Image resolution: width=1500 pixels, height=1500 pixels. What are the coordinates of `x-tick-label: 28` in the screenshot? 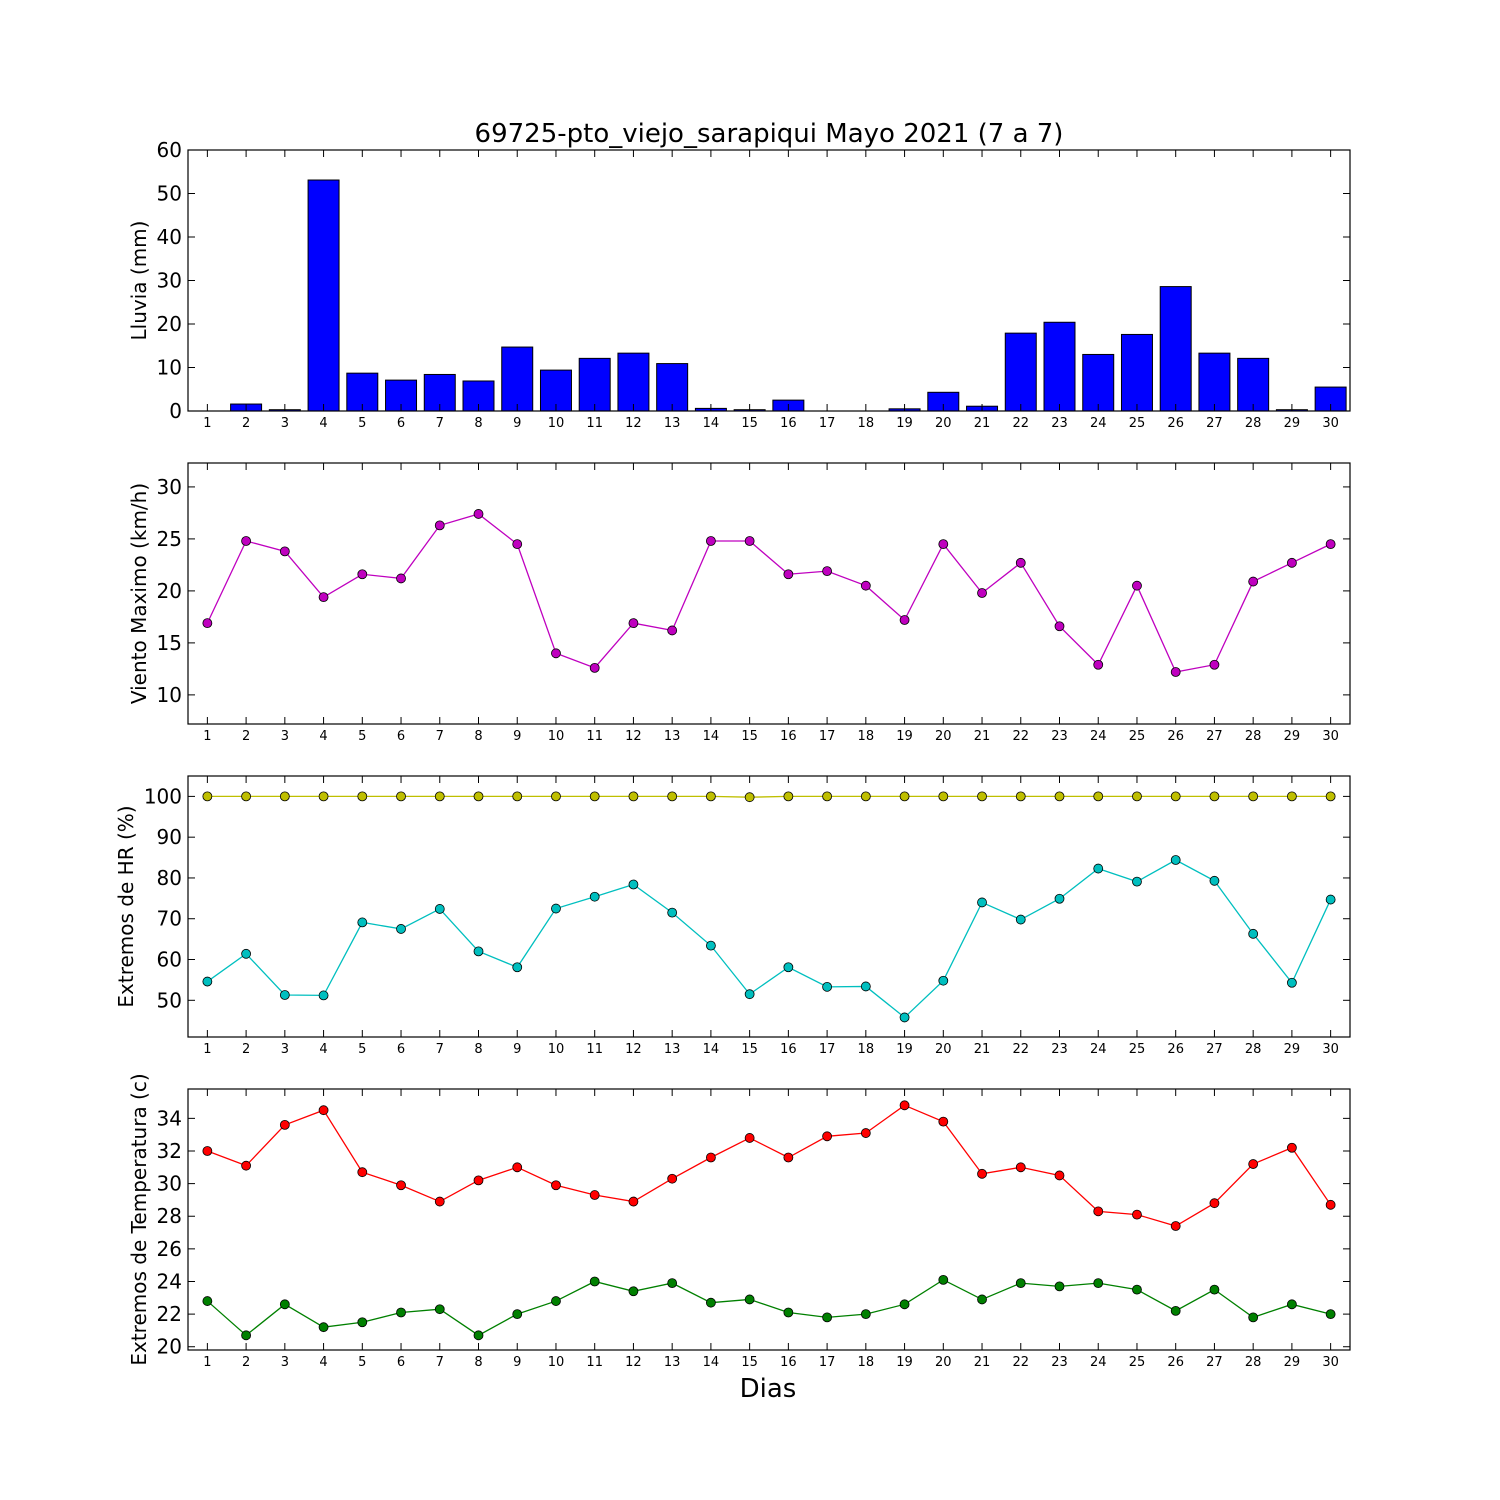 It's located at (1253, 1362).